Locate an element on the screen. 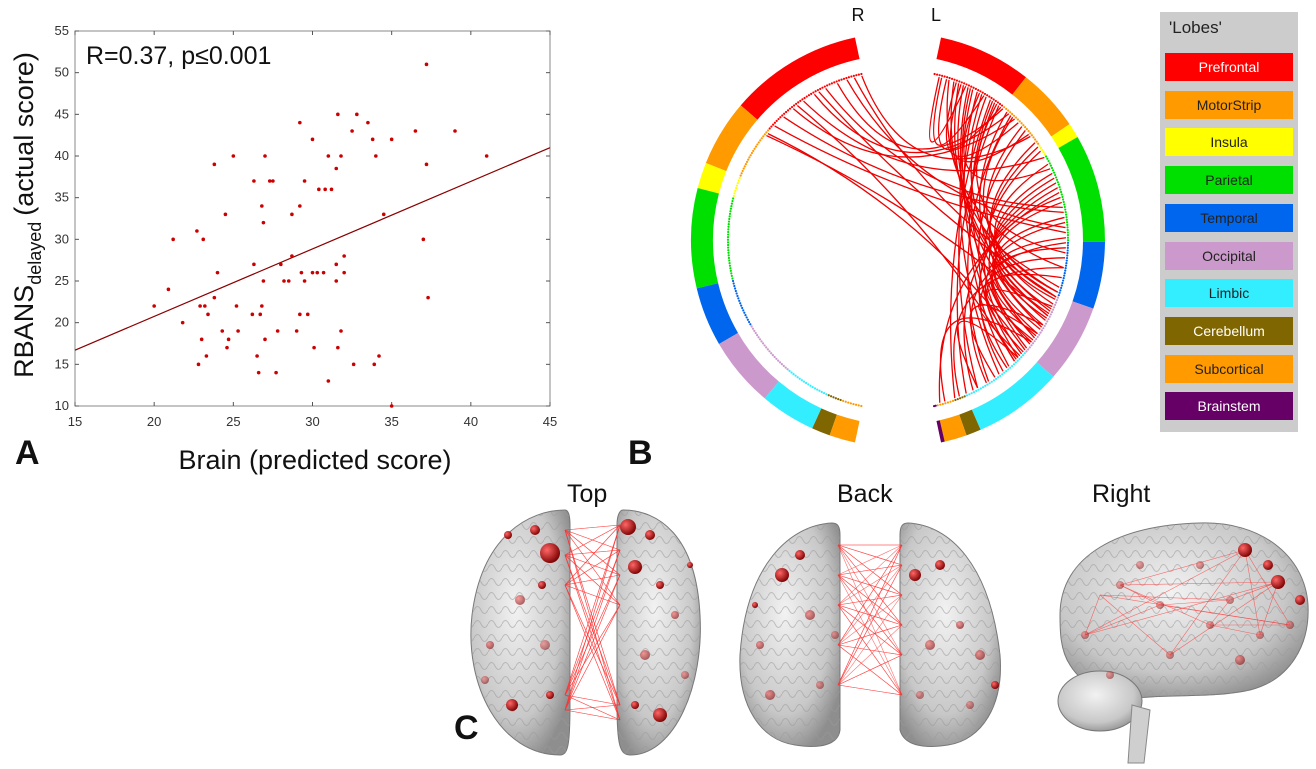  correlation-annotation: R=0.37, p≤0.001 is located at coordinates (178, 56).